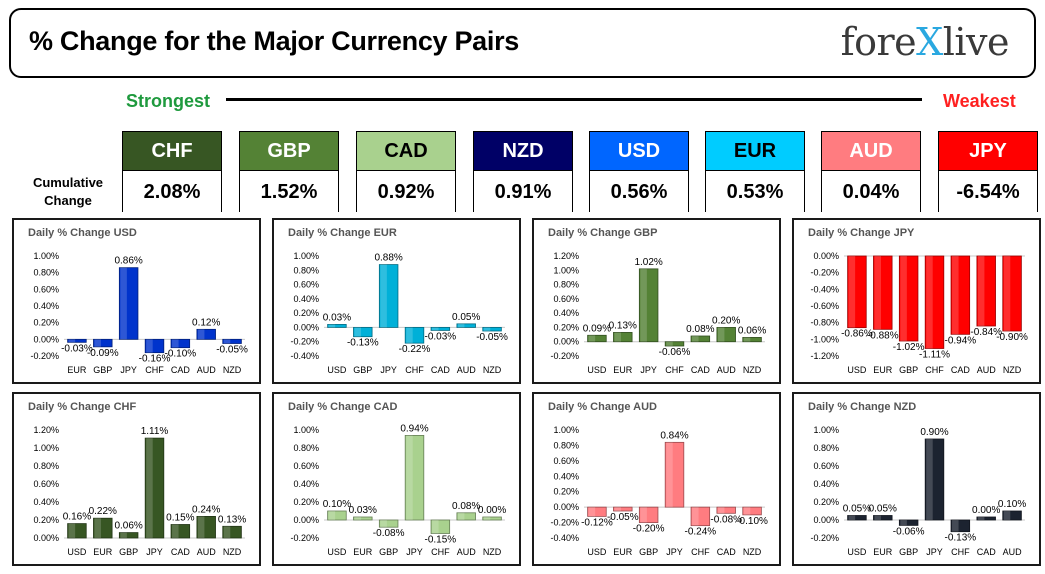  What do you see at coordinates (574, 99) in the screenshot?
I see `strength-scale-line` at bounding box center [574, 99].